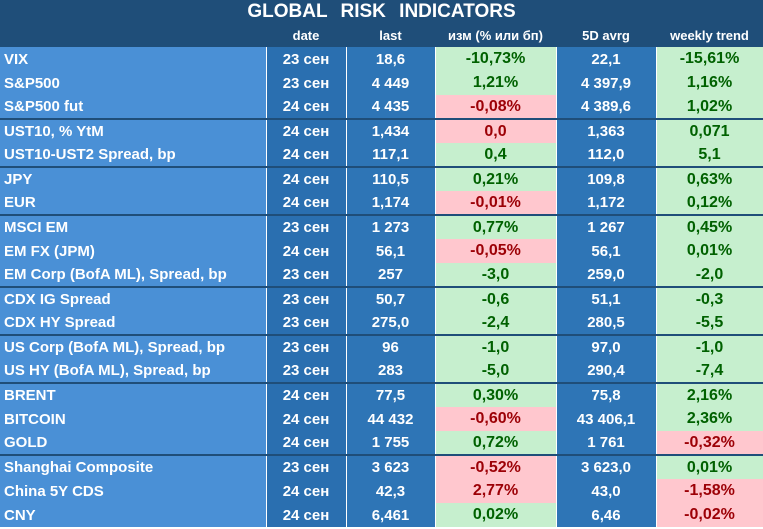  What do you see at coordinates (496, 203) in the screenshot?
I see `row-change: -0,01%` at bounding box center [496, 203].